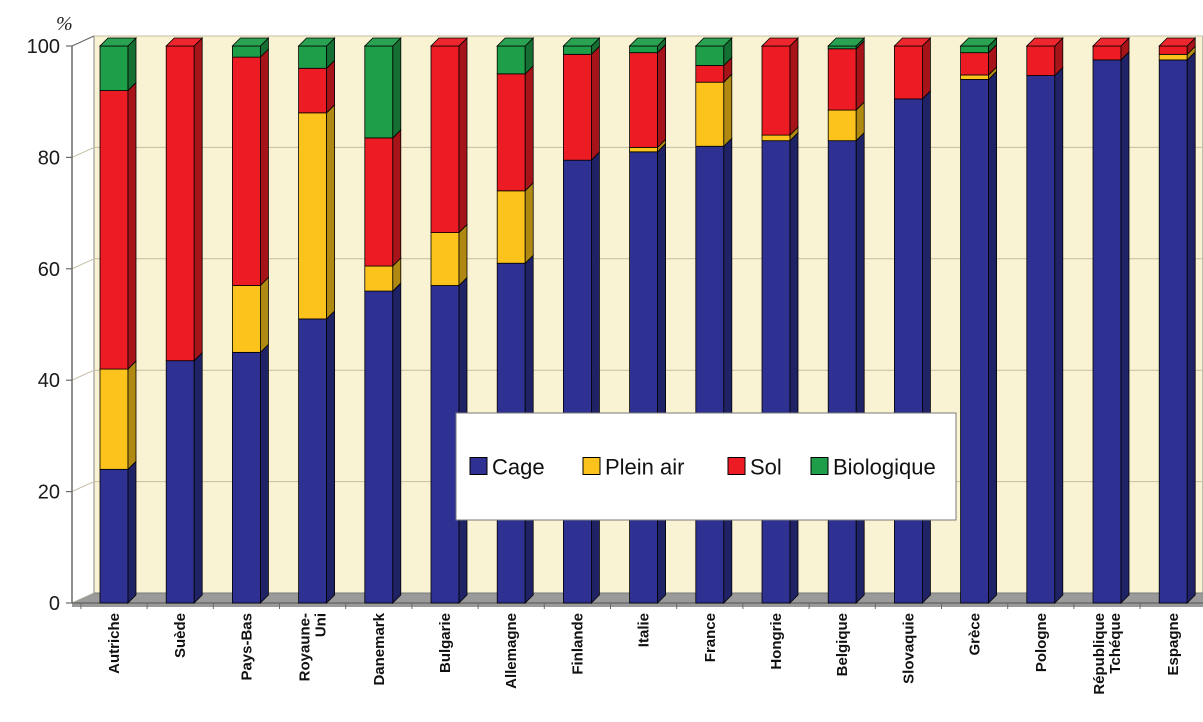 Image resolution: width=1203 pixels, height=722 pixels. Describe the element at coordinates (776, 641) in the screenshot. I see `x-tick-label-11: Hongrie` at that location.